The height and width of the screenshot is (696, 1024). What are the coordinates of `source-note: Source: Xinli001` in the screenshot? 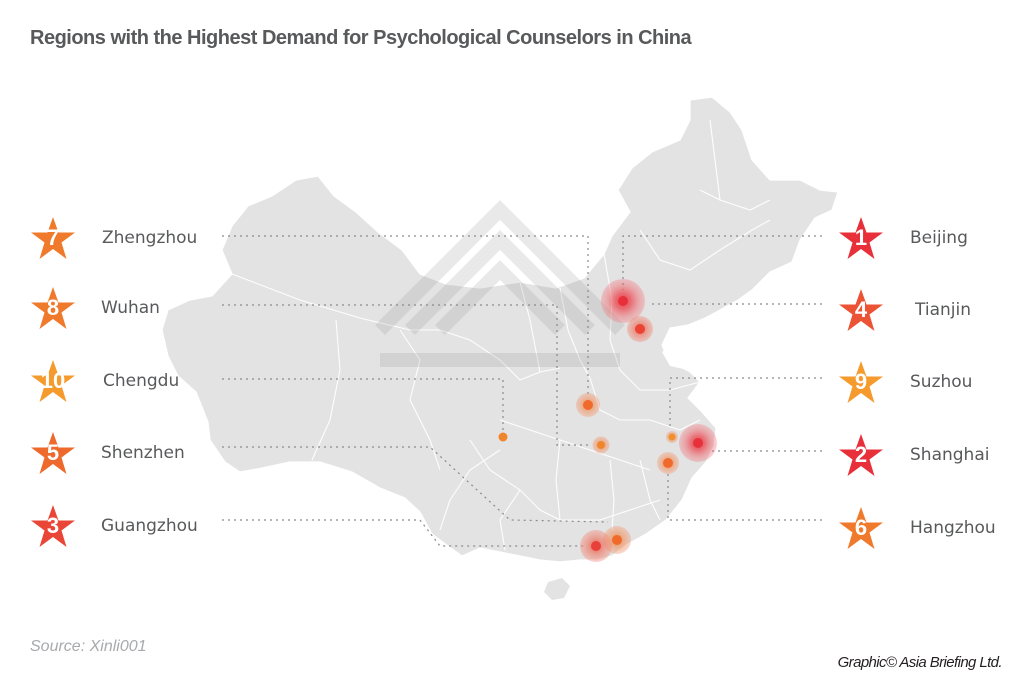 It's located at (88, 646).